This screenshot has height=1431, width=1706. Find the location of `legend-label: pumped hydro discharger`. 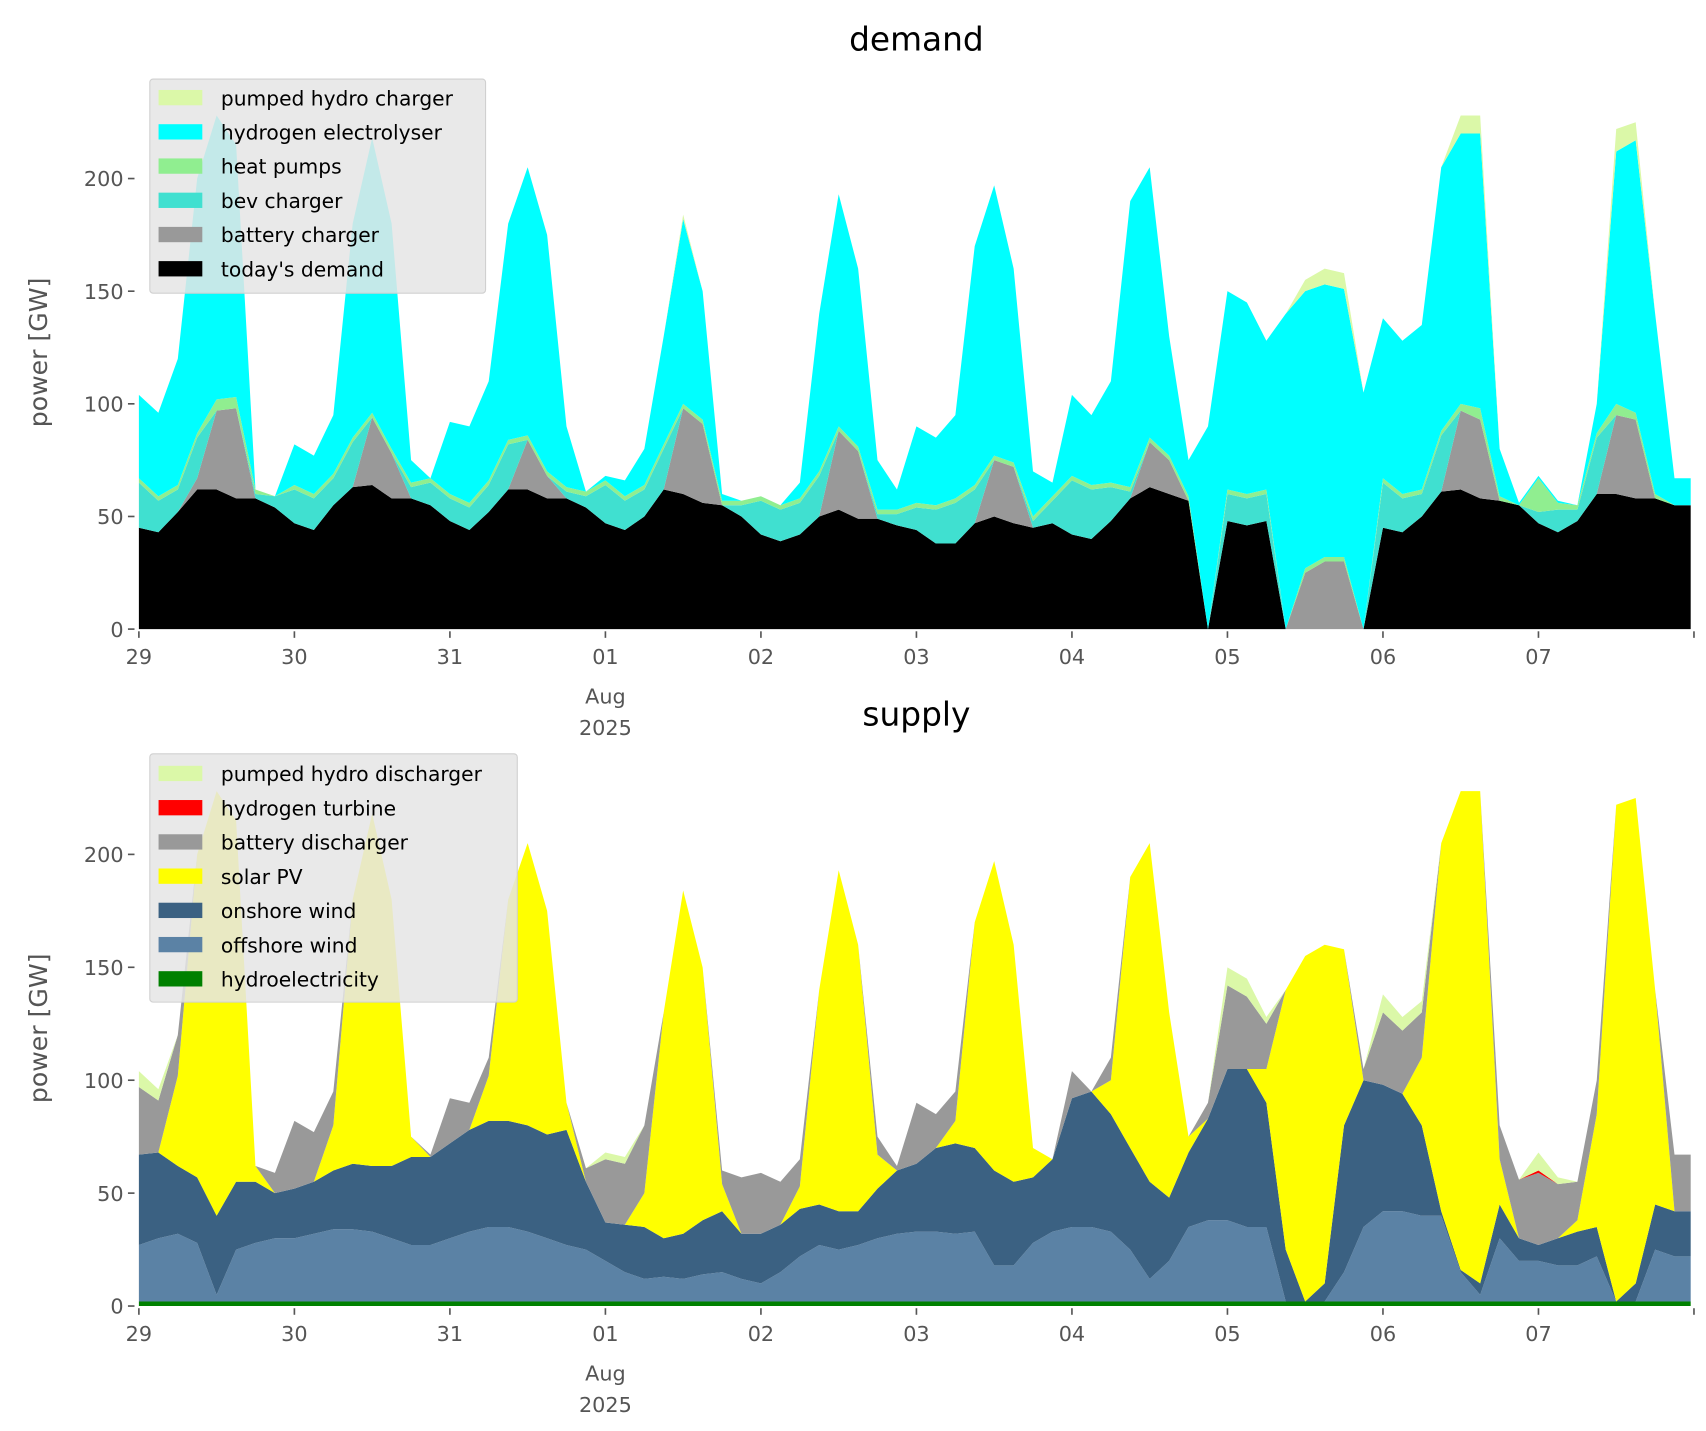

legend-label: pumped hydro discharger is located at coordinates (352, 774).